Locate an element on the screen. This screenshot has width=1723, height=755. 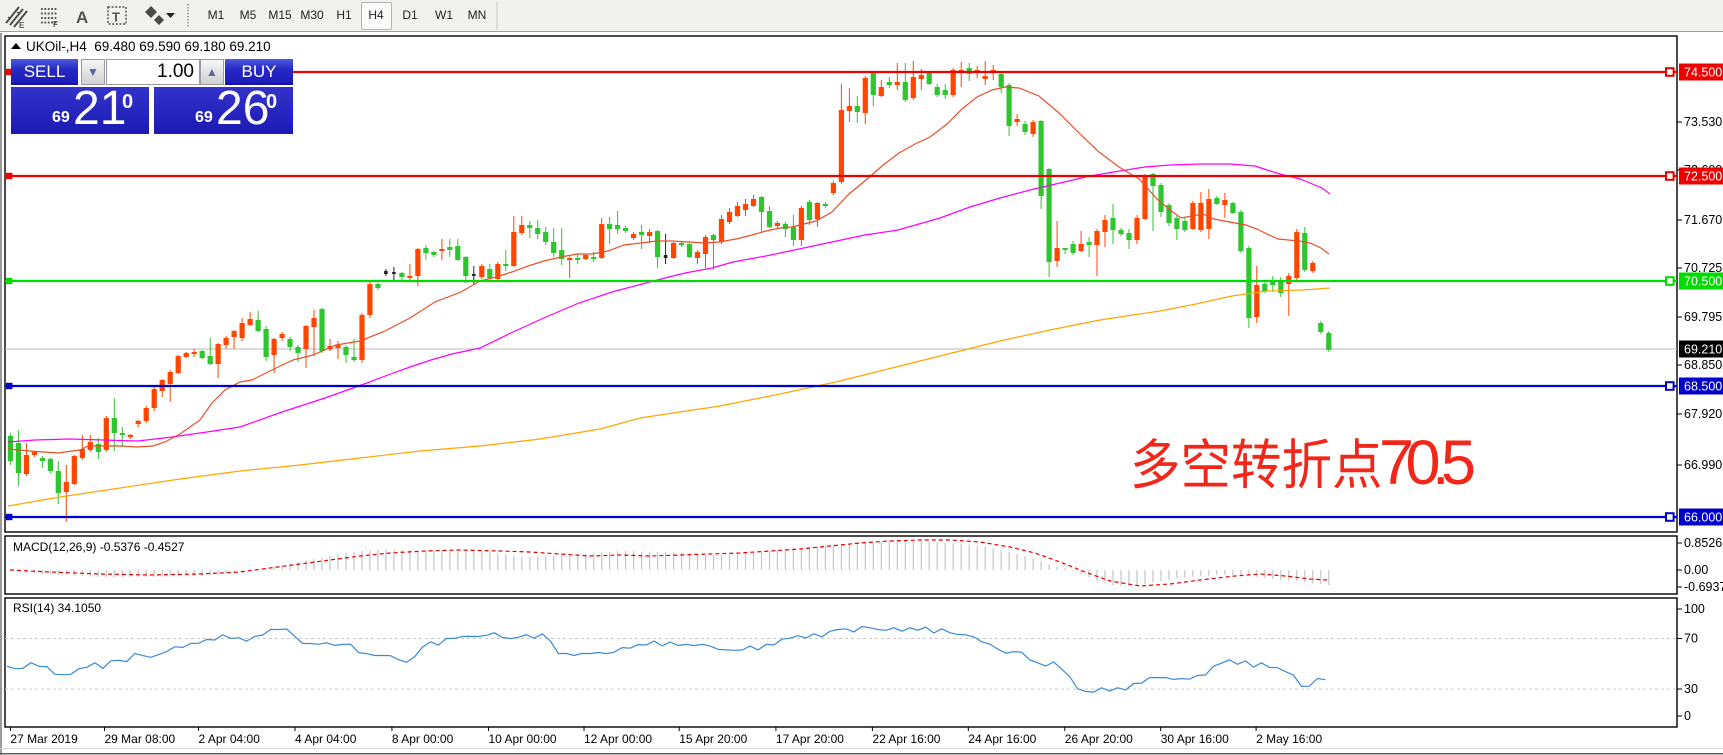
svg-text: 4 Apr 04:00 is located at coordinates (326, 739).